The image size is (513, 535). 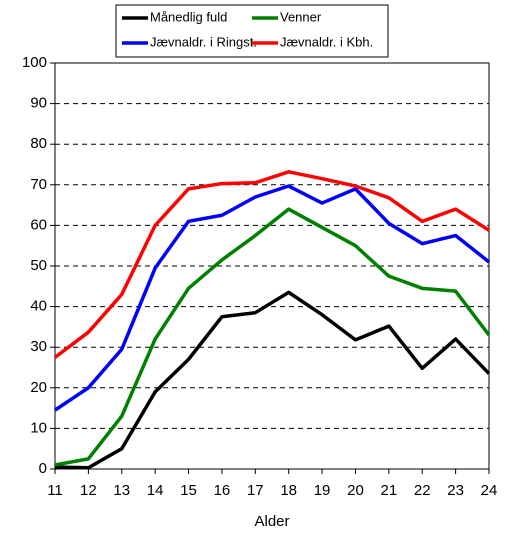 What do you see at coordinates (252, 31) in the screenshot?
I see `legend-box` at bounding box center [252, 31].